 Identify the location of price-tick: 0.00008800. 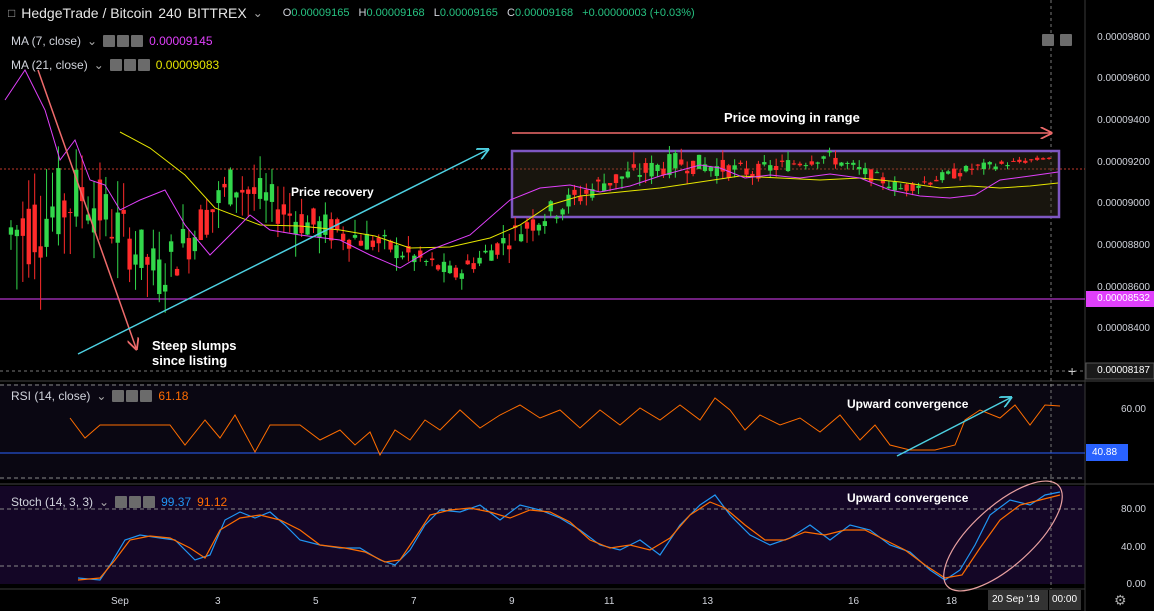
(1123, 245).